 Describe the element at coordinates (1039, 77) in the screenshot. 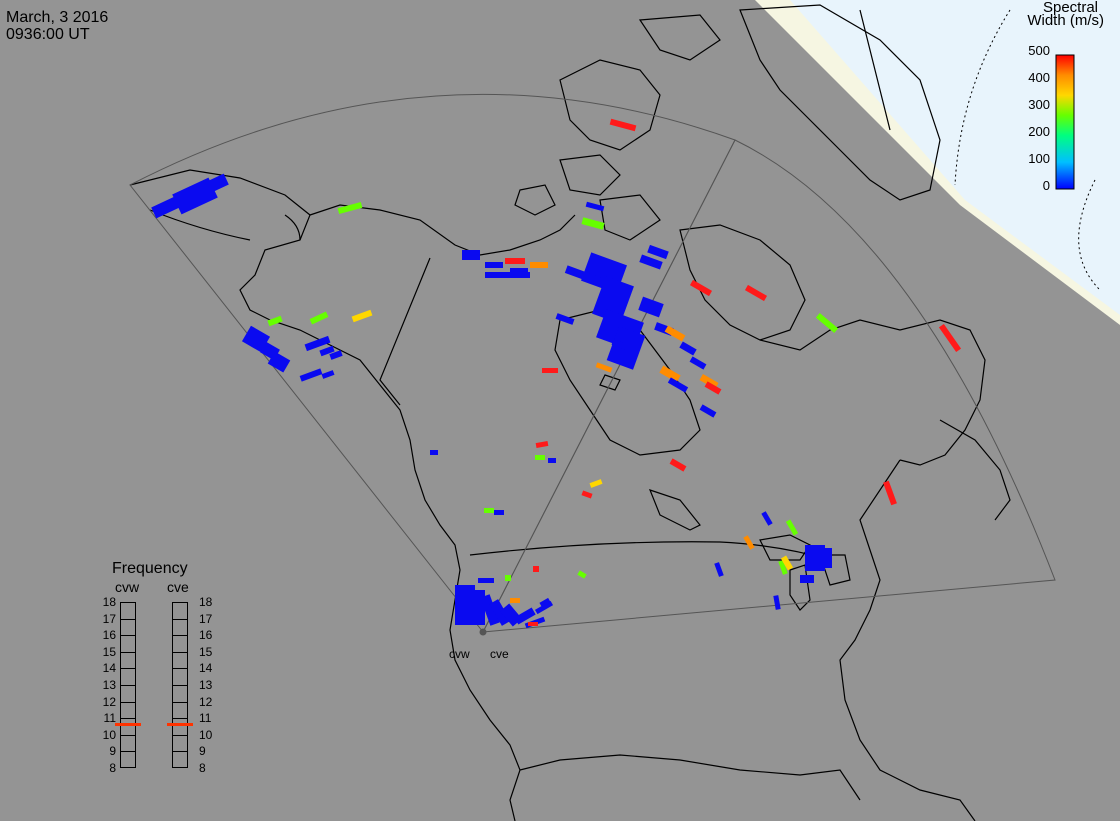

I see `colorbar-tick-label: 400` at that location.